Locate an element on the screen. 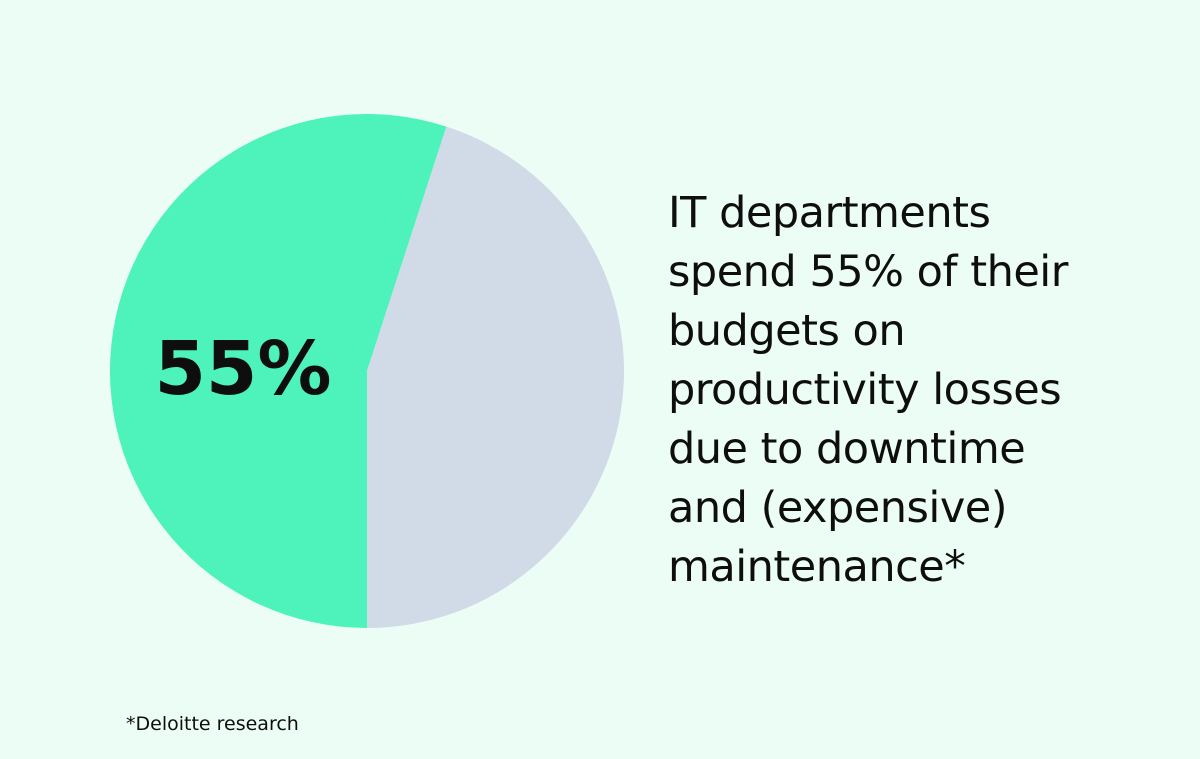 This screenshot has height=759, width=1200. headline-line: spend 55% of their is located at coordinates (868, 272).